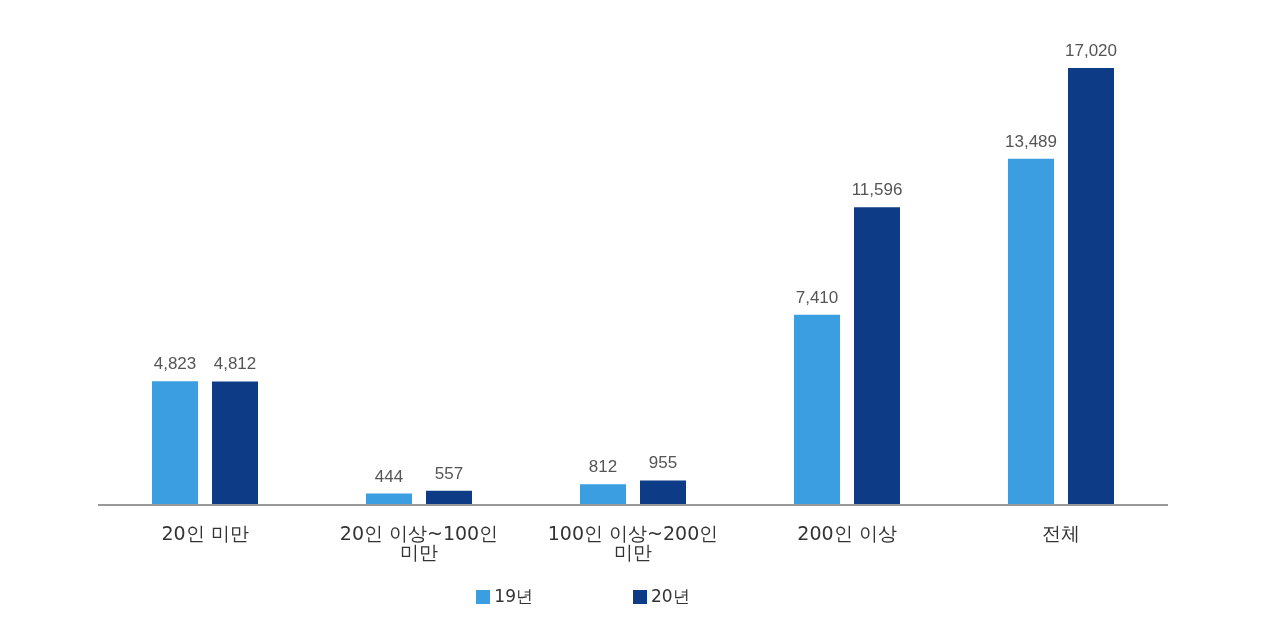 The image size is (1280, 639). Describe the element at coordinates (603, 467) in the screenshot. I see `data-label: 812` at that location.